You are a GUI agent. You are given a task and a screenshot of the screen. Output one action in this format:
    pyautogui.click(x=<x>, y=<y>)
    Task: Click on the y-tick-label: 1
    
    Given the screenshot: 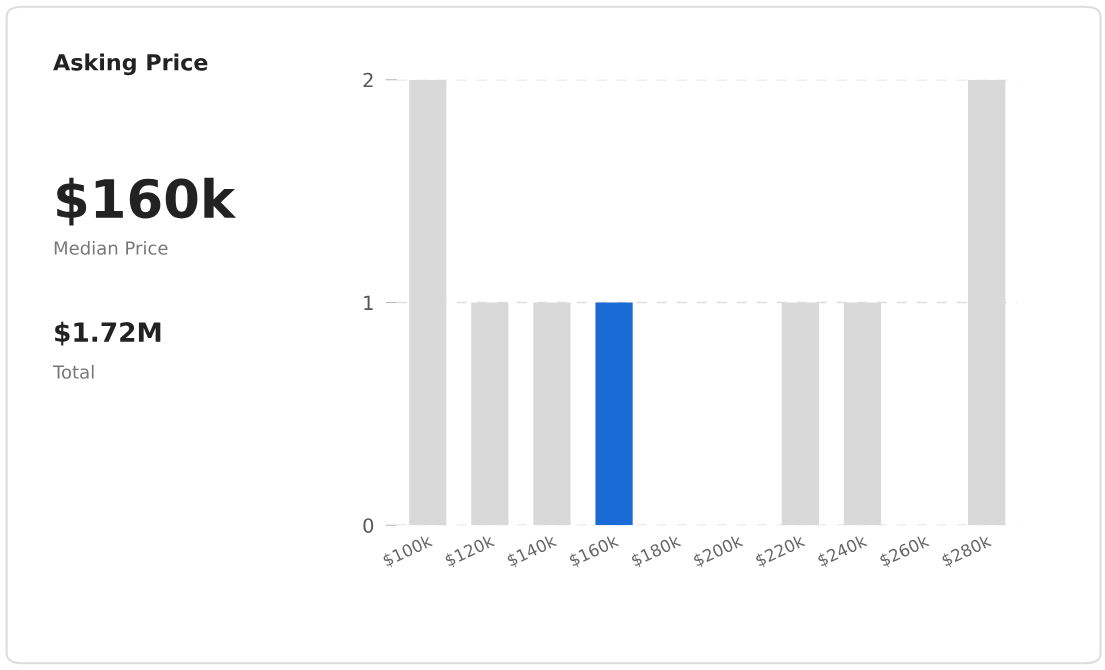 What is the action you would take?
    pyautogui.click(x=368, y=302)
    